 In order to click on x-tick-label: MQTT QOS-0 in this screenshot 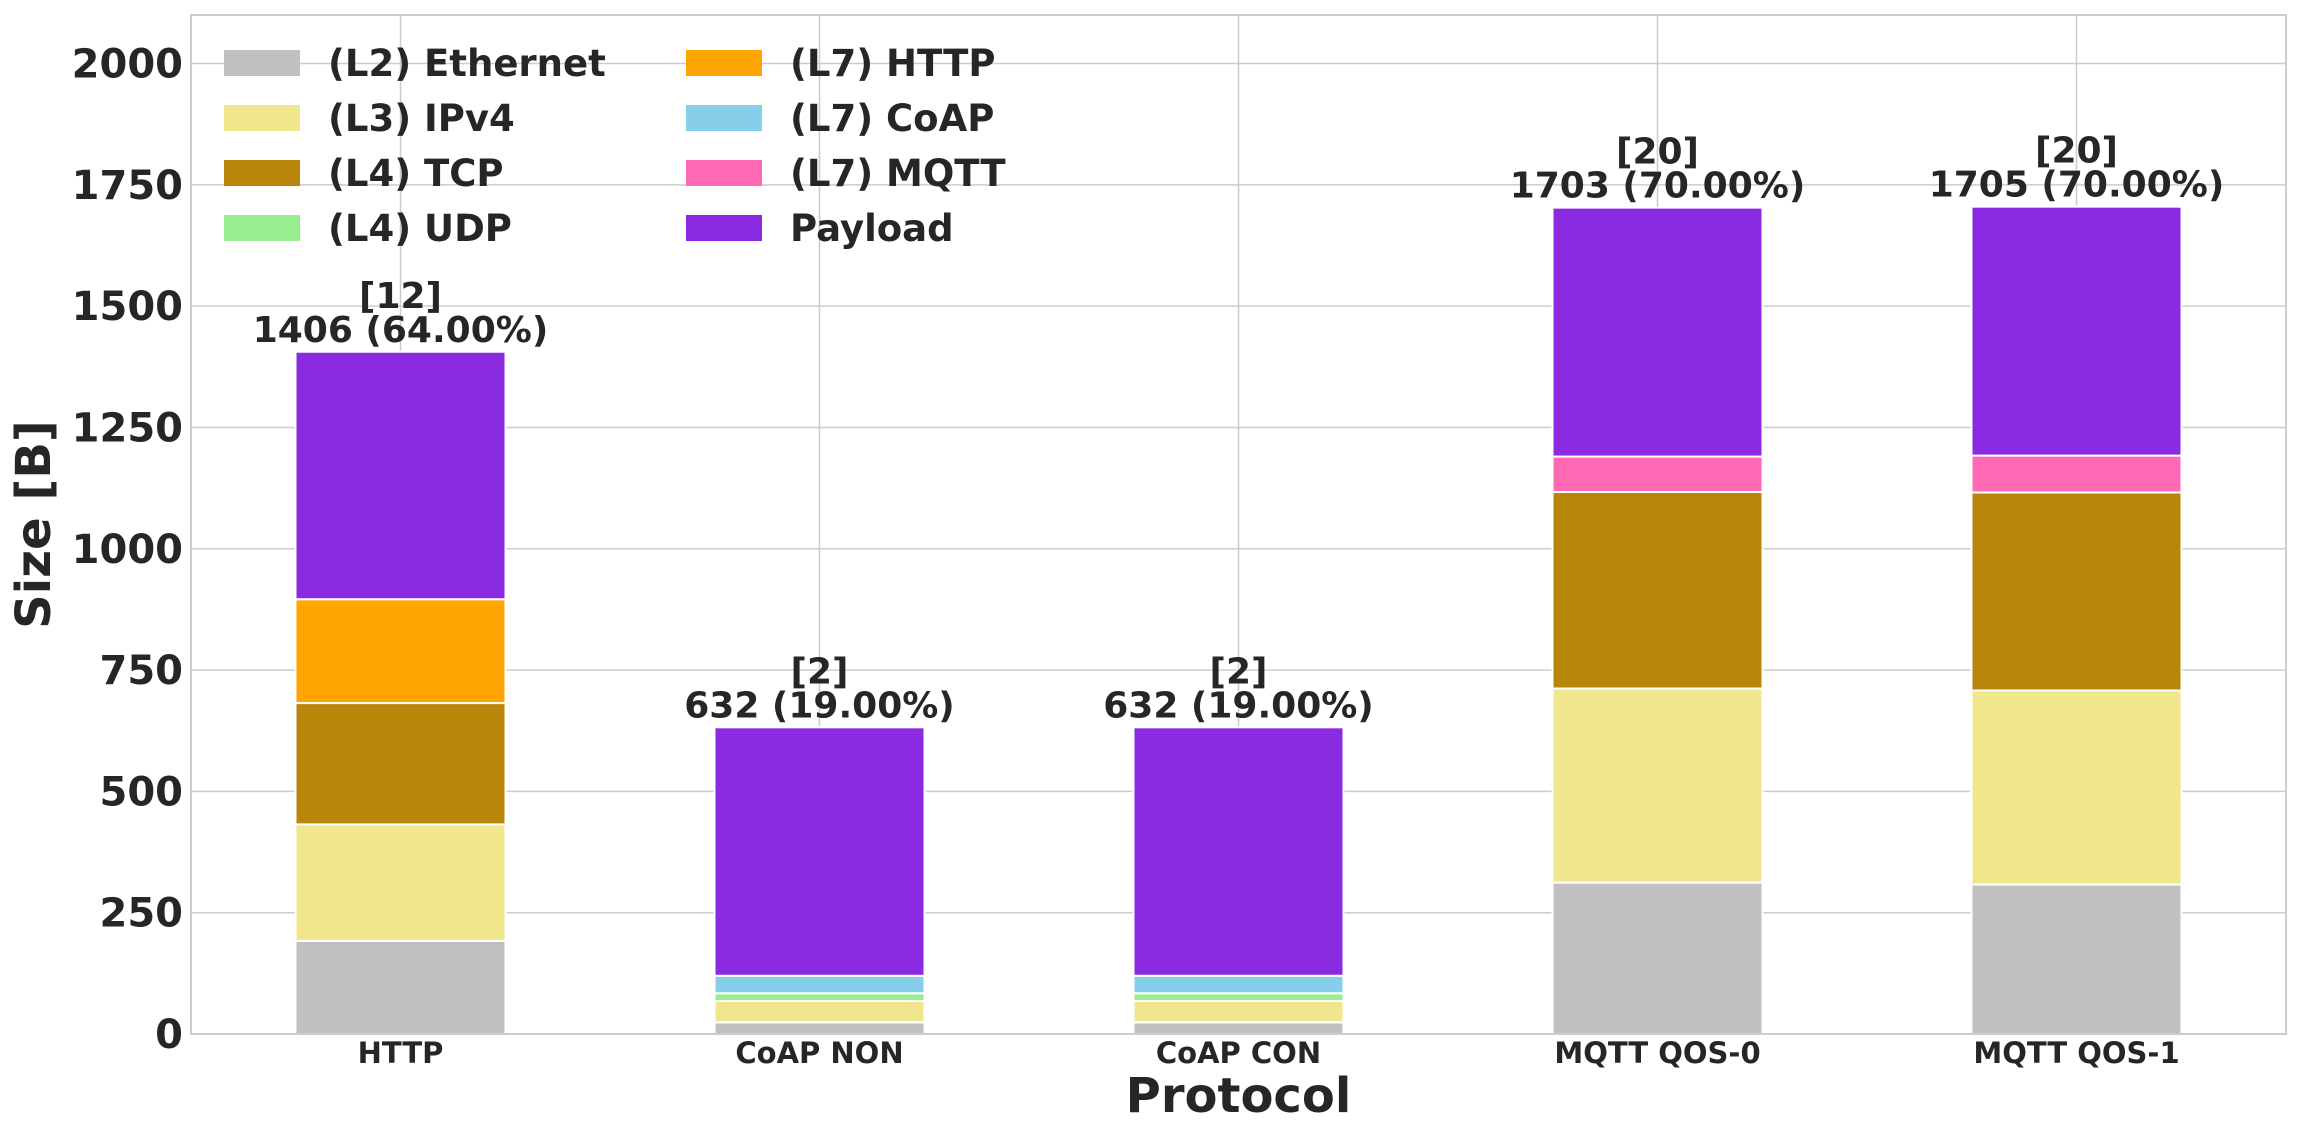, I will do `click(1657, 1053)`.